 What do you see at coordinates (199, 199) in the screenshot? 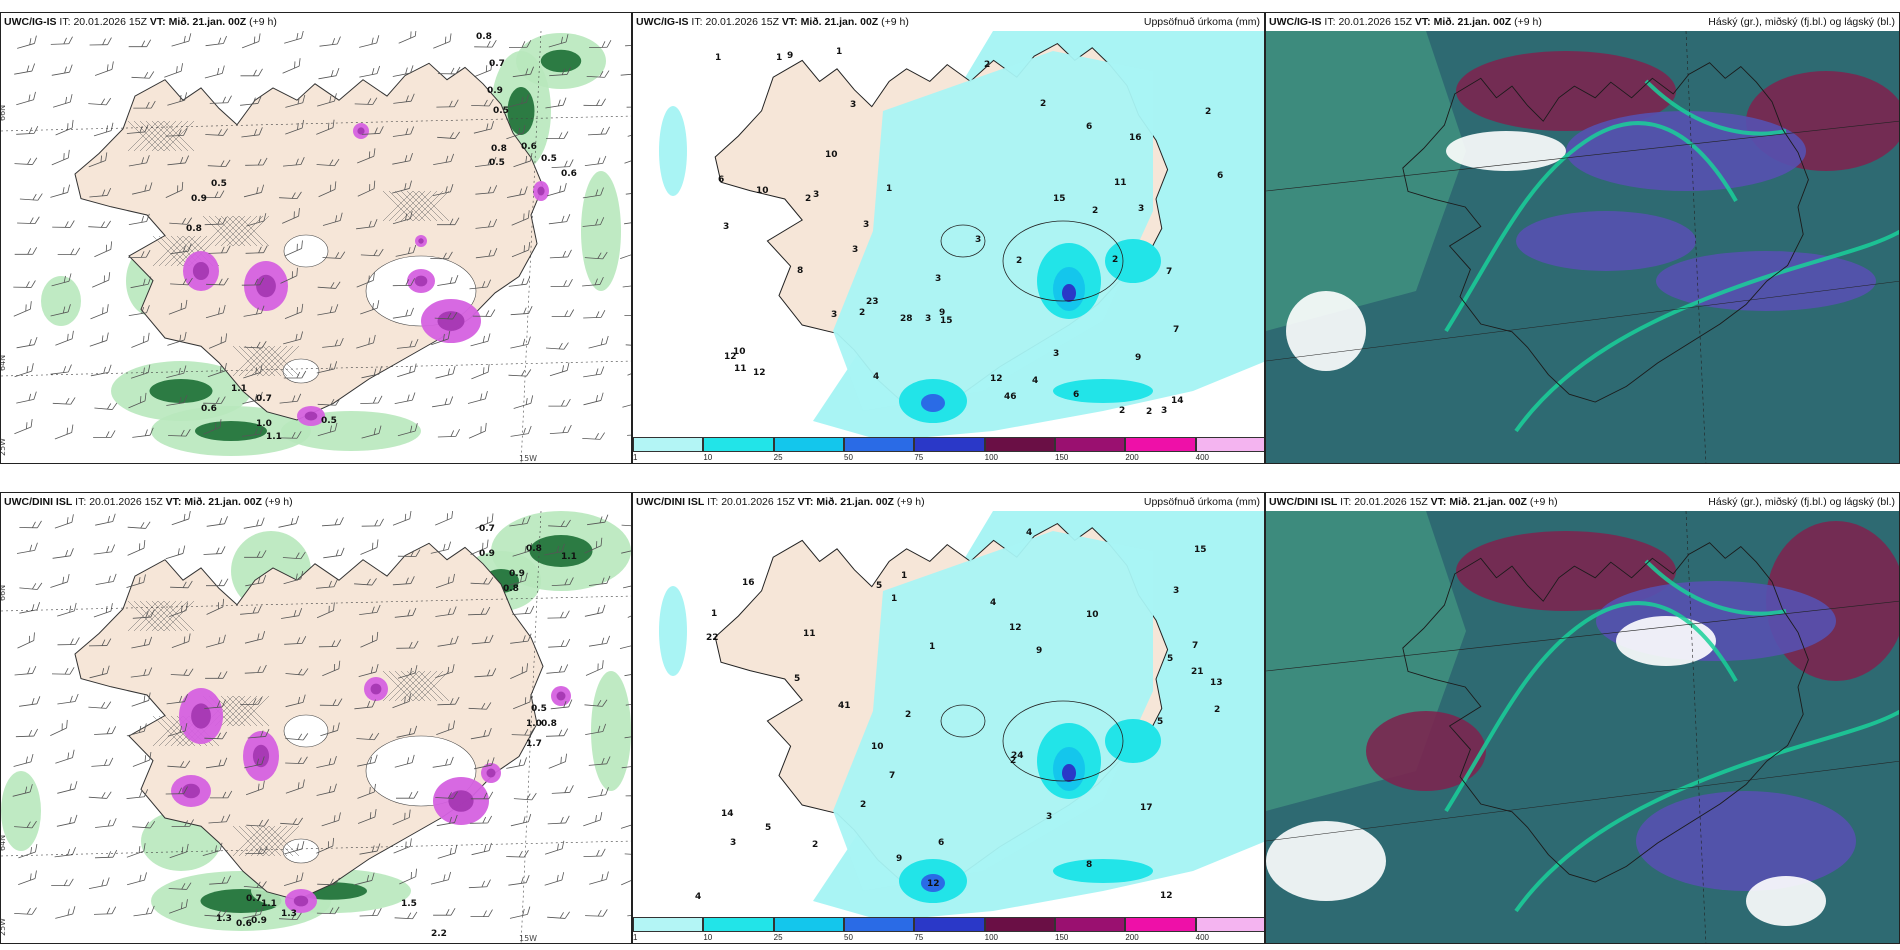
I see `wind-speed-label: 0.9` at bounding box center [199, 199].